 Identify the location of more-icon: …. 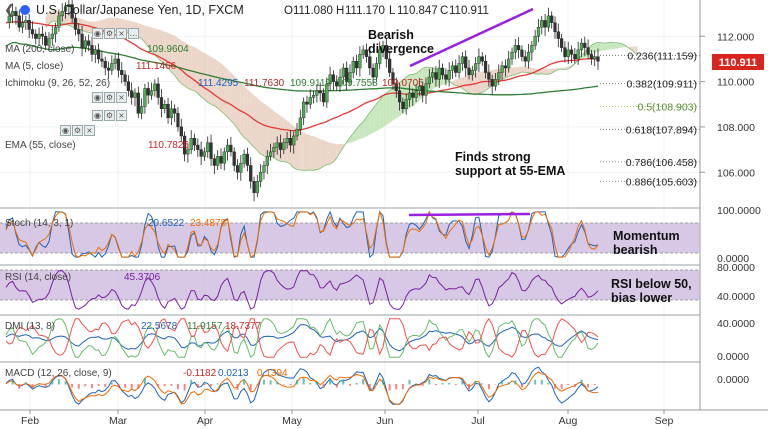
(133, 33).